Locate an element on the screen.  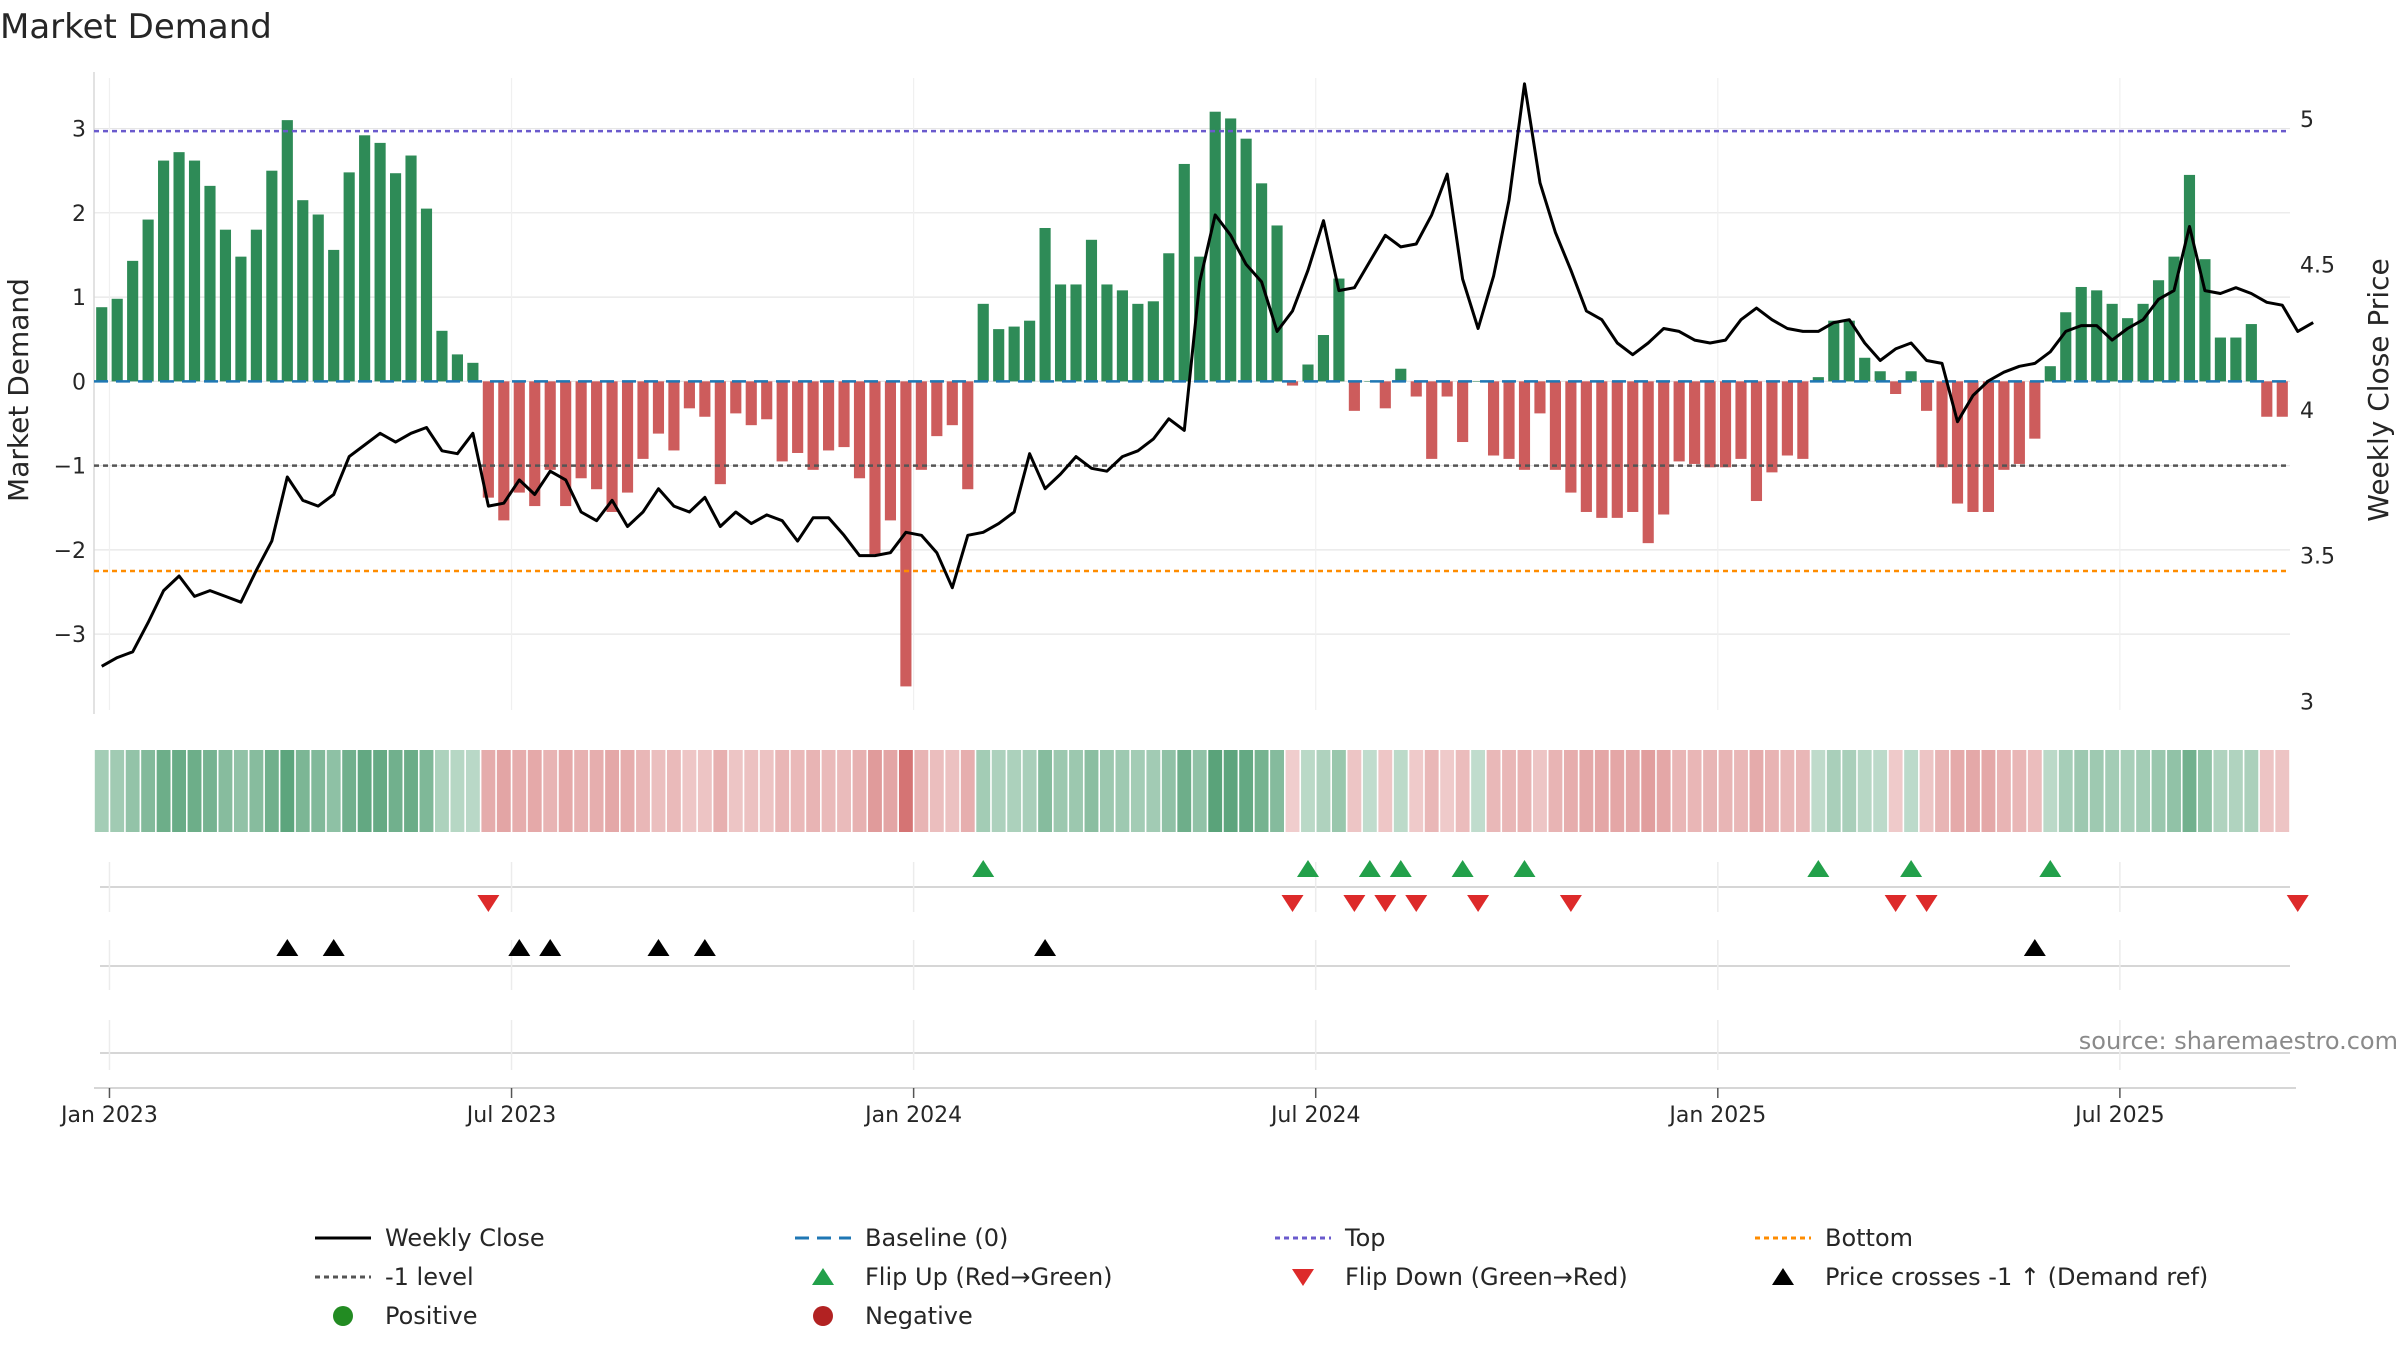
legend-item-weekly-close: Weekly Close is located at coordinates (430, 1238).